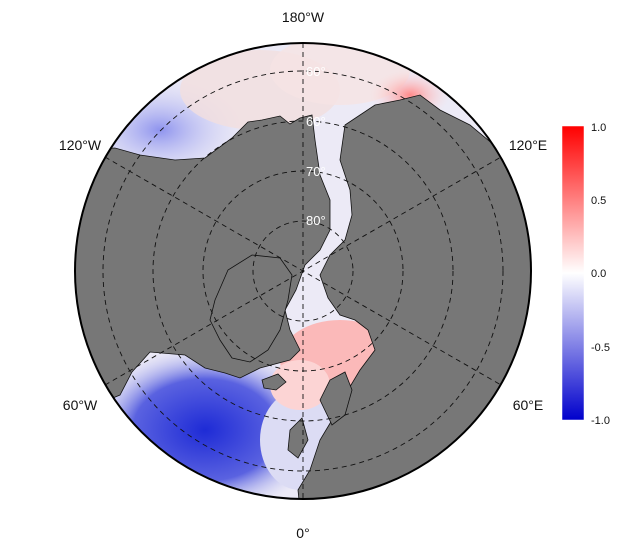  Describe the element at coordinates (303, 17) in the screenshot. I see `lon-label-180w: 180°W` at that location.